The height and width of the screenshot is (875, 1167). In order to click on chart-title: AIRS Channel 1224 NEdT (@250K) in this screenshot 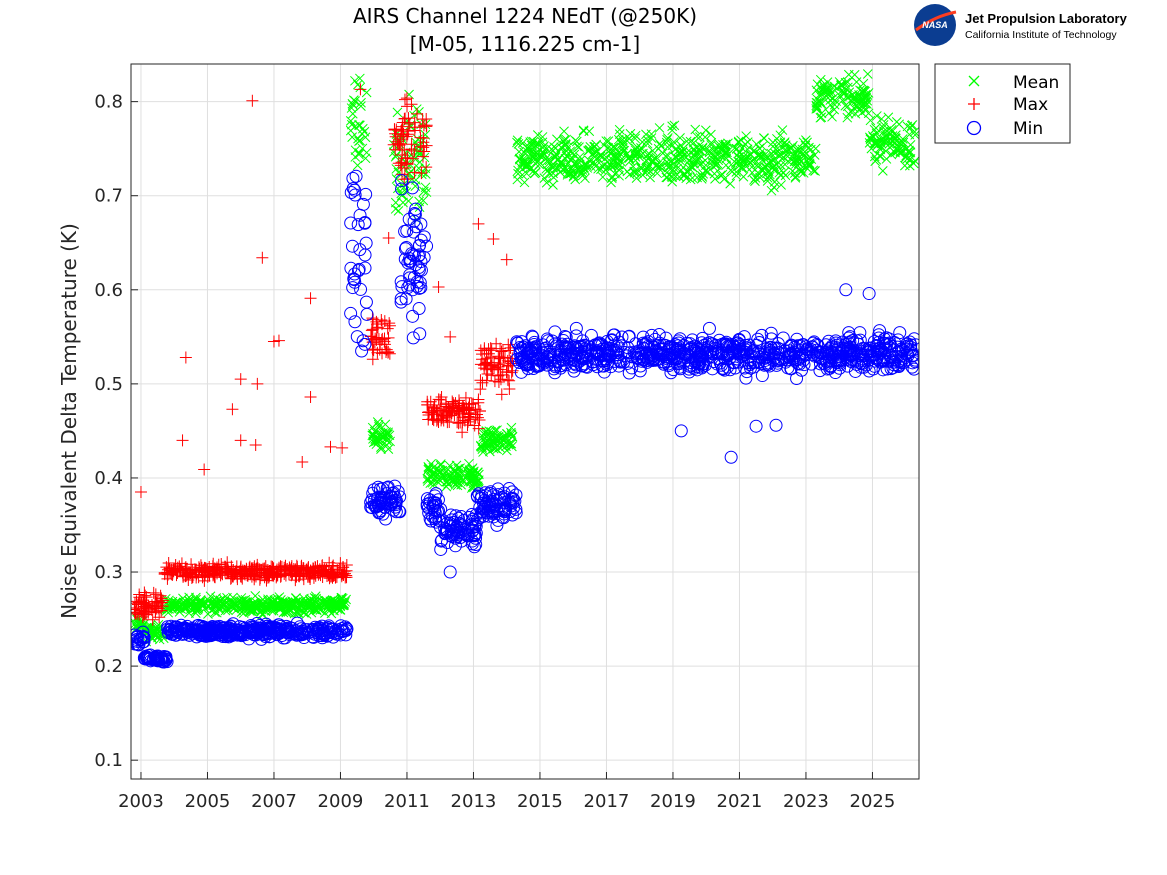, I will do `click(525, 16)`.